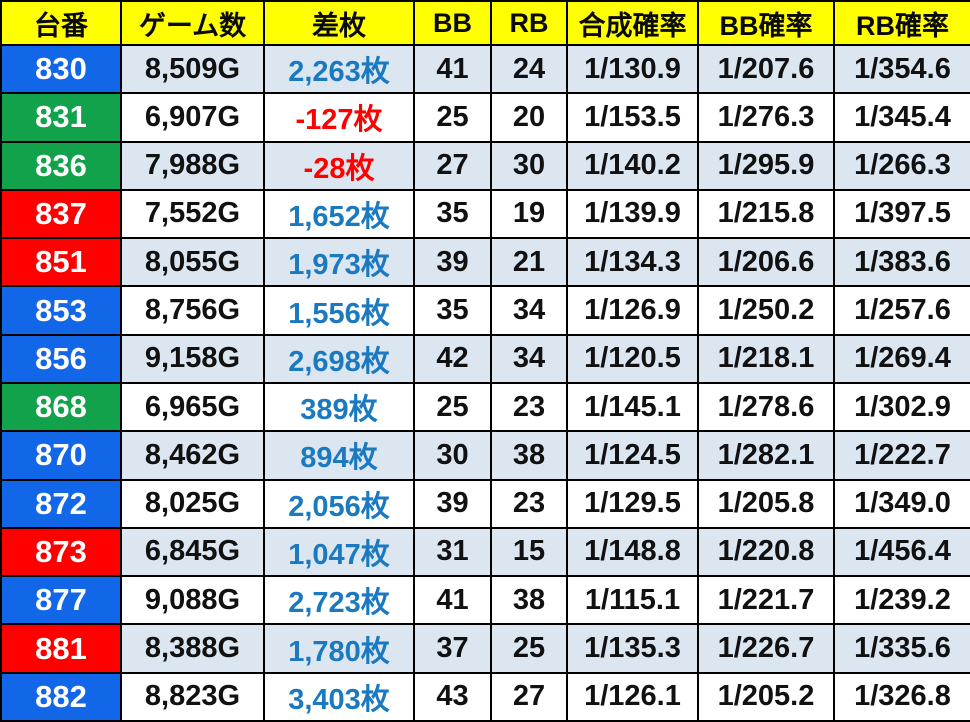  I want to click on cell-coin-diff: 2,698枚, so click(339, 358).